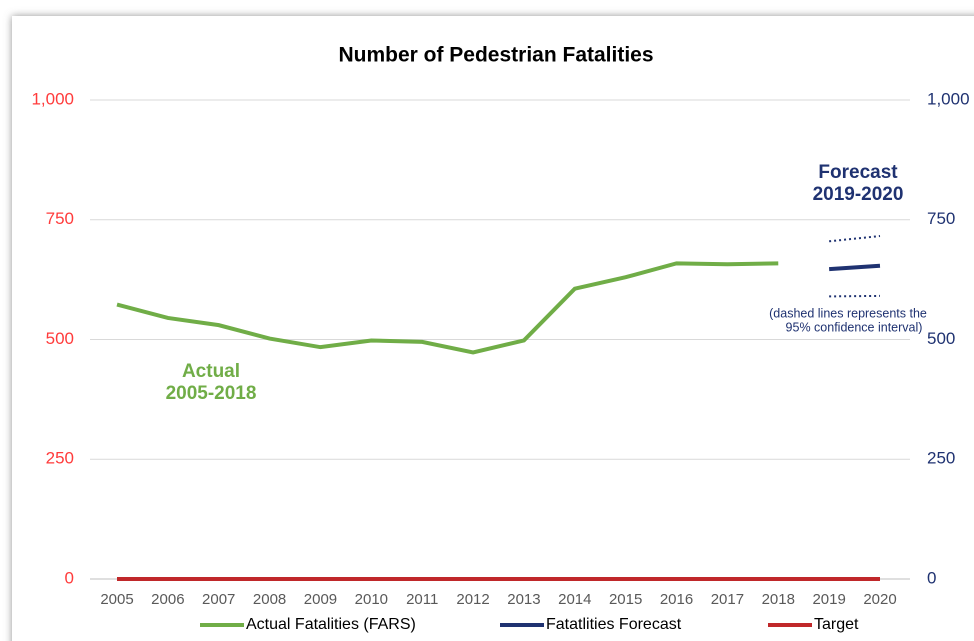 The width and height of the screenshot is (974, 641). What do you see at coordinates (879, 599) in the screenshot?
I see `x-tick-label: 2020` at bounding box center [879, 599].